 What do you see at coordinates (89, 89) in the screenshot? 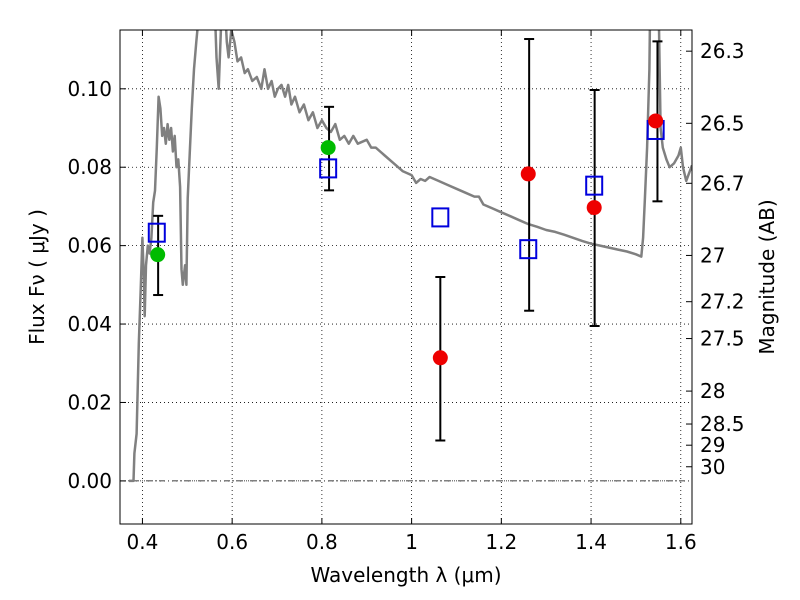
I see `y-tick-label: 0.10` at bounding box center [89, 89].